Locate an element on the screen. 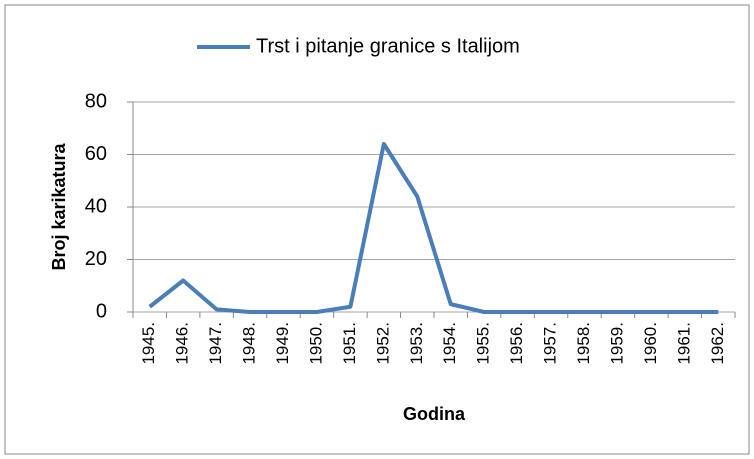 This screenshot has height=459, width=754. x-tick-label: 1946. is located at coordinates (182, 343).